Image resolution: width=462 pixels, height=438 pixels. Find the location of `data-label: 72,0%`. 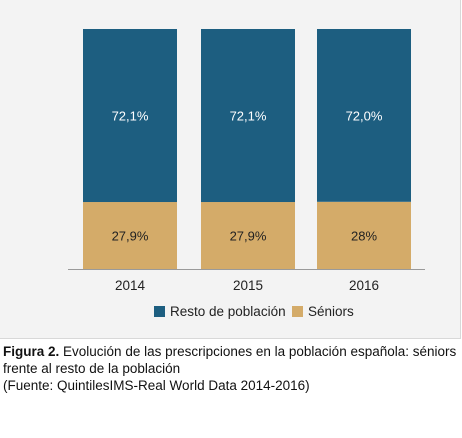

data-label: 72,0% is located at coordinates (364, 115).